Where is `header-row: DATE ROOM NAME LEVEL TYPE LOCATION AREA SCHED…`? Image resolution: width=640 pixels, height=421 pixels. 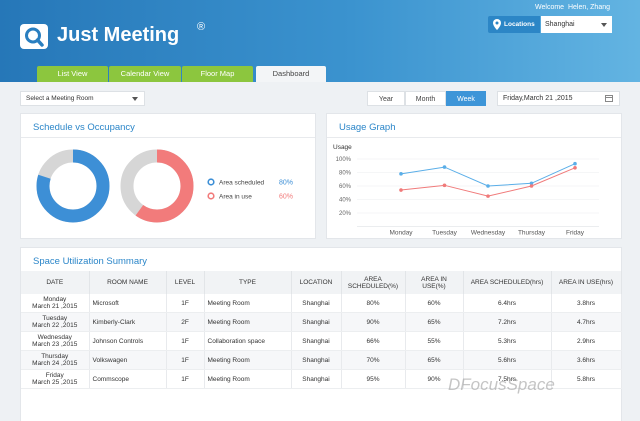
header-row: DATE ROOM NAME LEVEL TYPE LOCATION AREA SCHED… is located at coordinates (321, 282).